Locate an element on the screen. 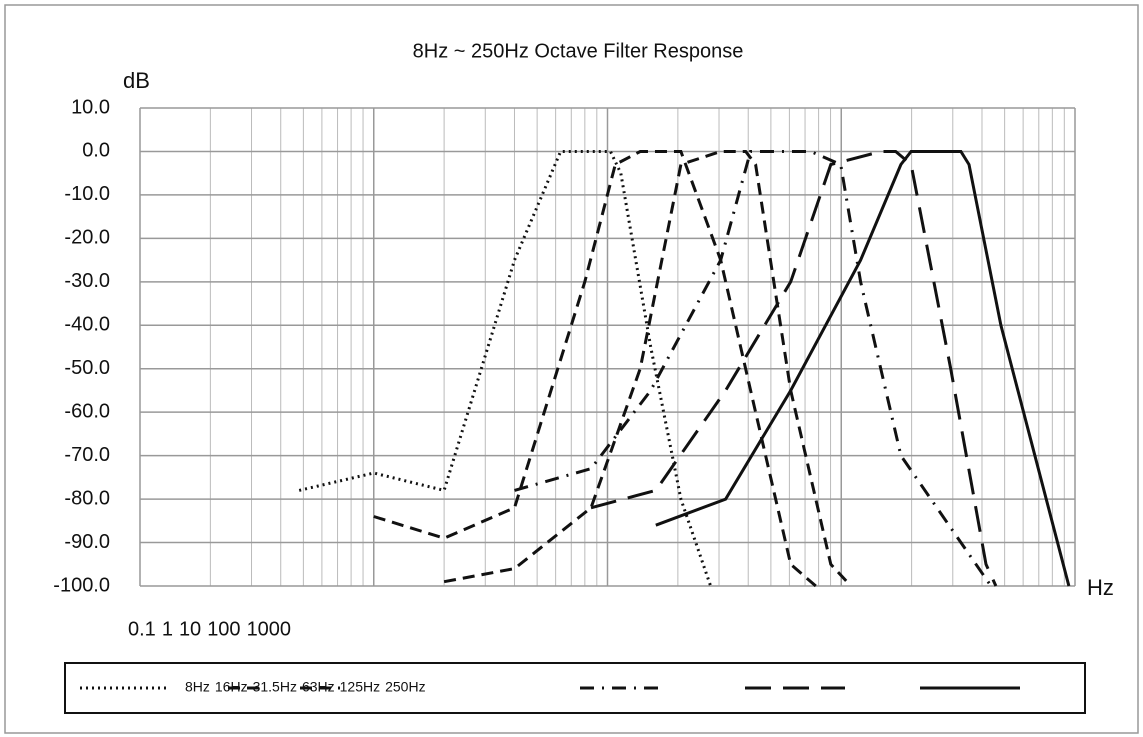 The width and height of the screenshot is (1143, 737). y-tick-label: -90.0 is located at coordinates (87, 542).